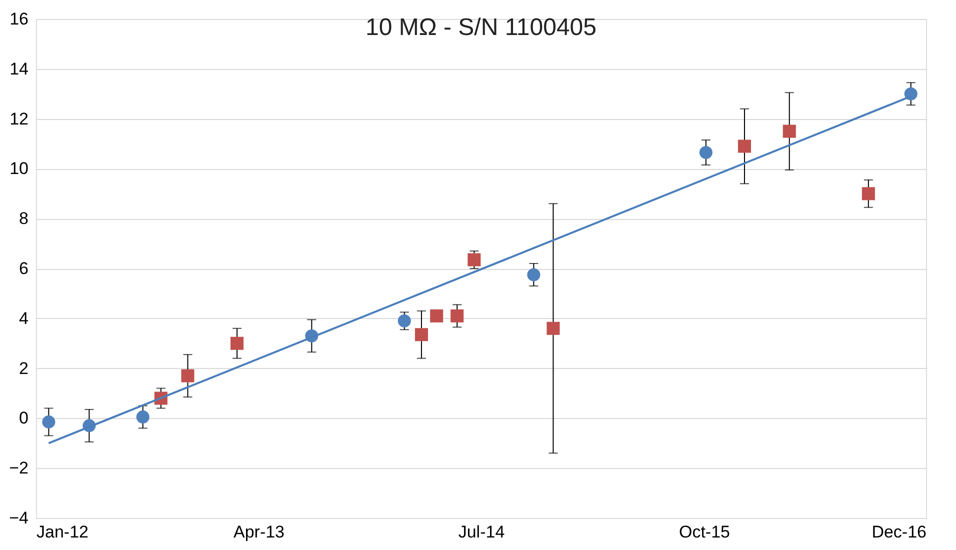 This screenshot has width=956, height=550. Describe the element at coordinates (19, 68) in the screenshot. I see `y-tick-label: 14` at that location.